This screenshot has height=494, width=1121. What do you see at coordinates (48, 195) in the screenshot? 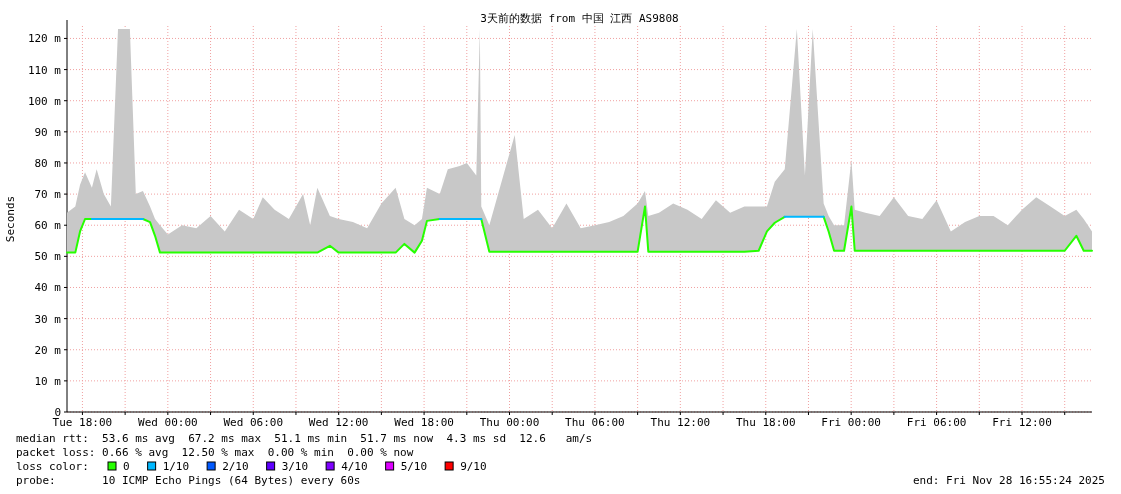
I see `y-tick-label: 70 m` at bounding box center [48, 195].